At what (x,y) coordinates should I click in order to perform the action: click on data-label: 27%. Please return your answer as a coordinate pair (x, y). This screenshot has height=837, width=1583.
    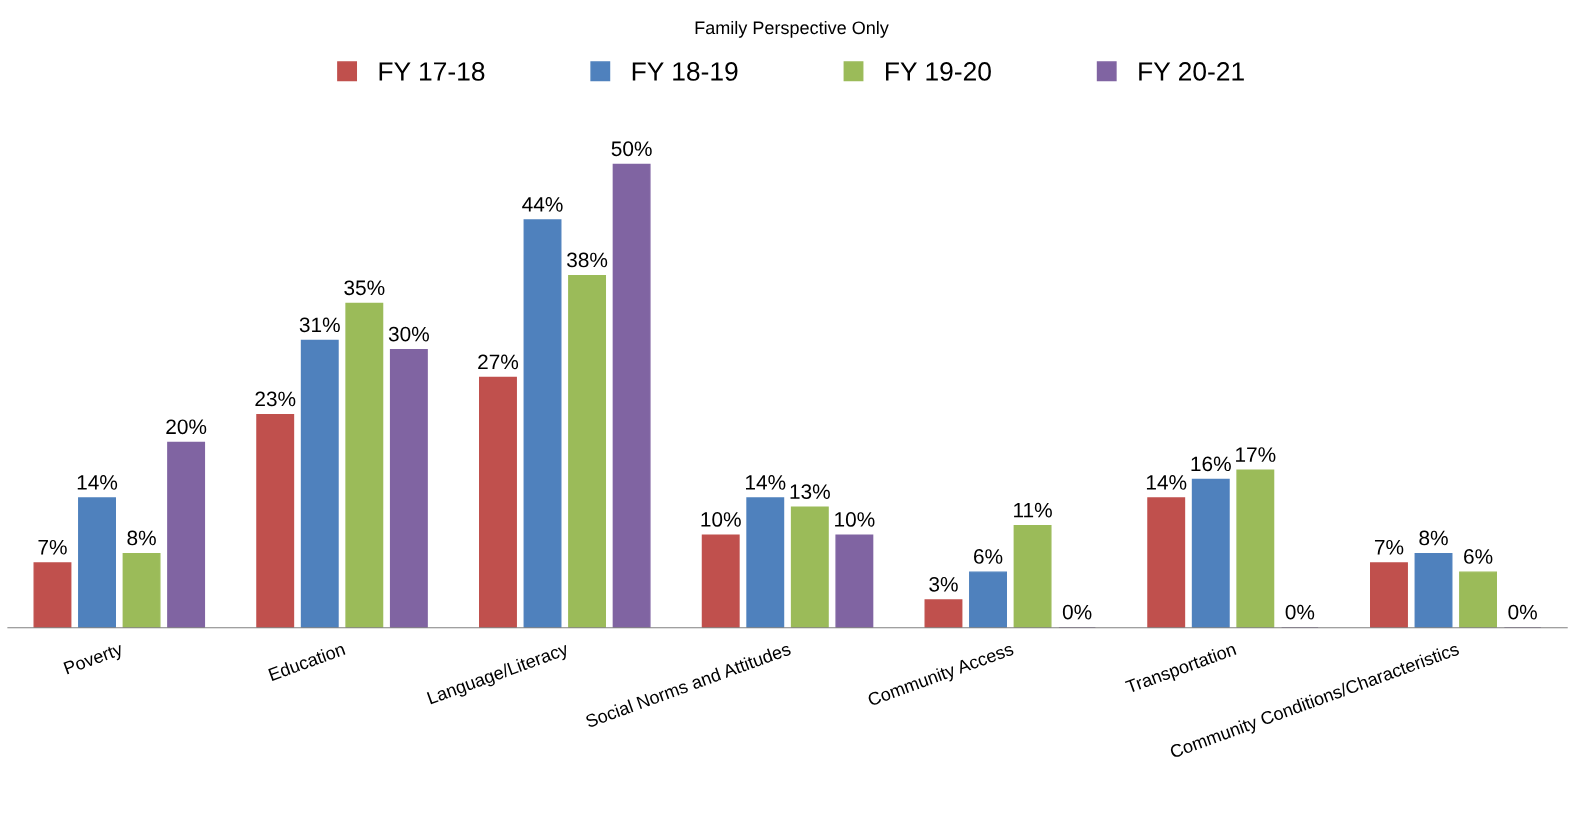
    Looking at the image, I should click on (498, 362).